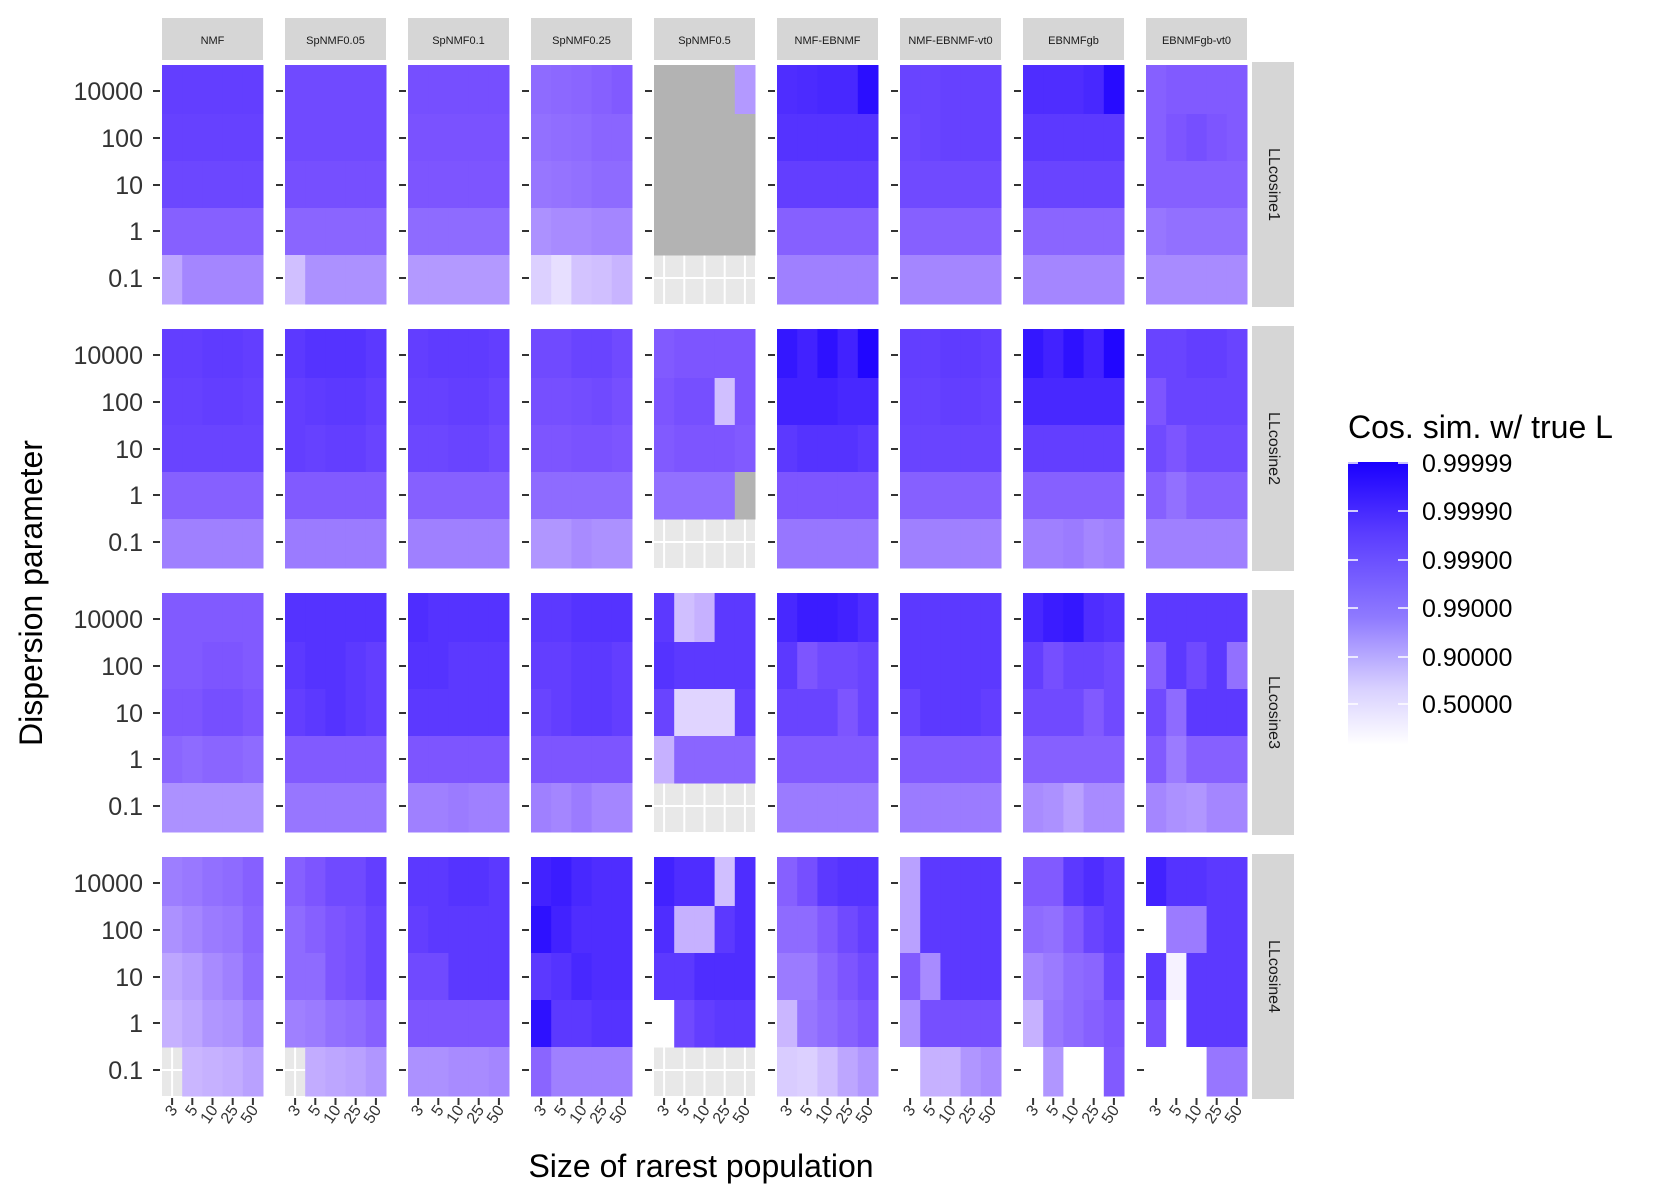 The image size is (1680, 1200). I want to click on column-strip: NMF-EBNMF, so click(827, 39).